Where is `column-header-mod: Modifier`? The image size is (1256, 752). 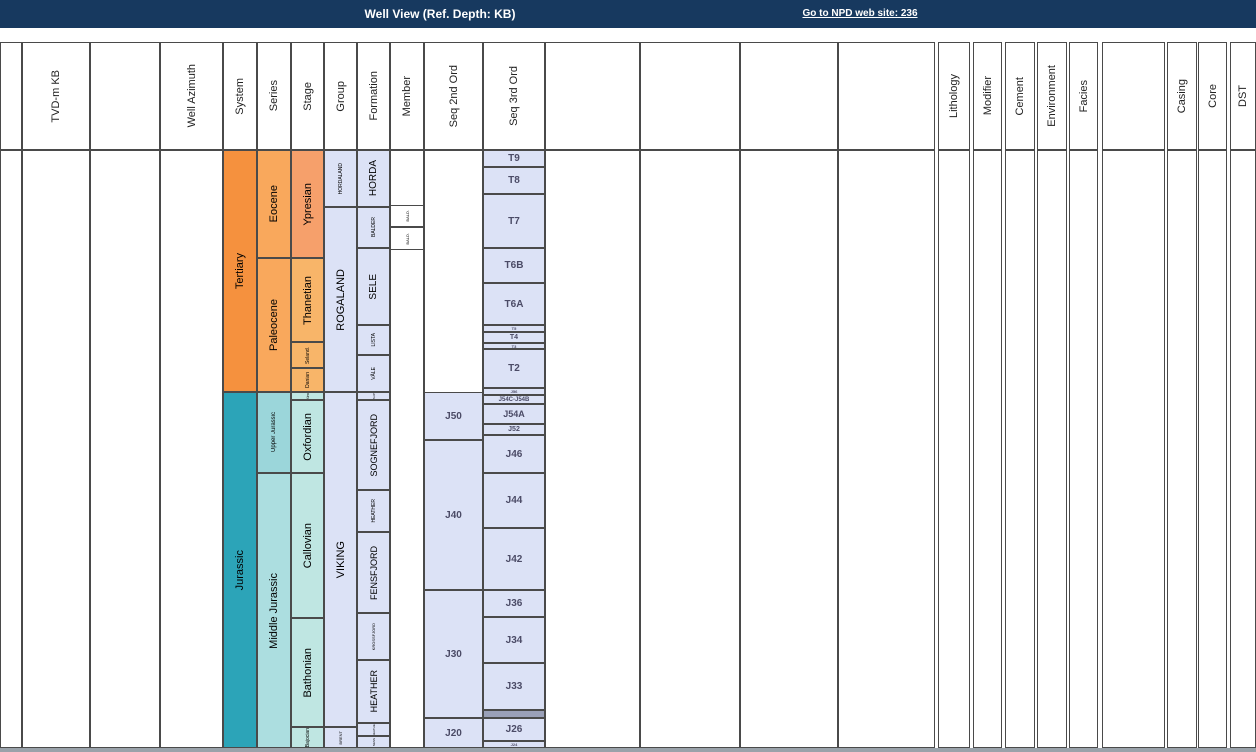
column-header-mod: Modifier is located at coordinates (987, 96).